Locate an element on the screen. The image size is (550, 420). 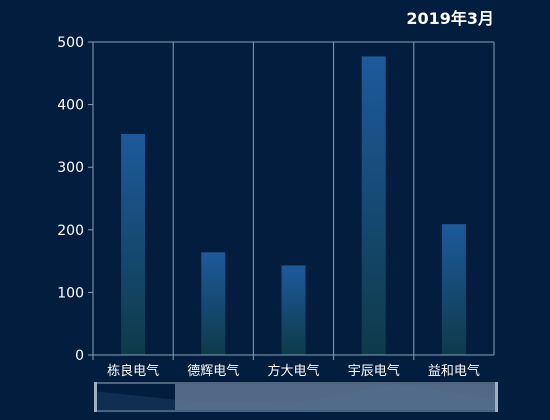
y-tick-label: 200 is located at coordinates (70, 231).